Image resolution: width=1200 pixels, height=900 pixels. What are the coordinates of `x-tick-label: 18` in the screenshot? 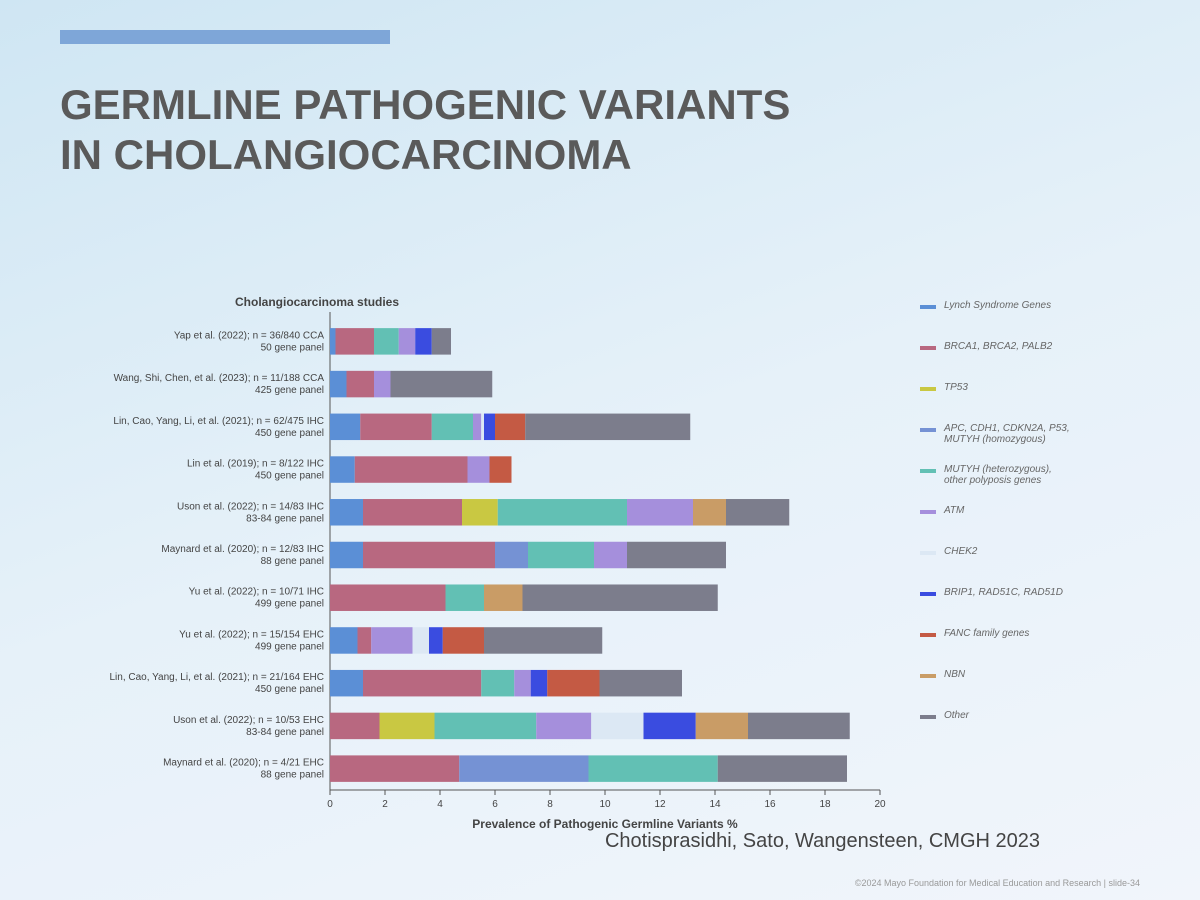 It's located at (825, 804).